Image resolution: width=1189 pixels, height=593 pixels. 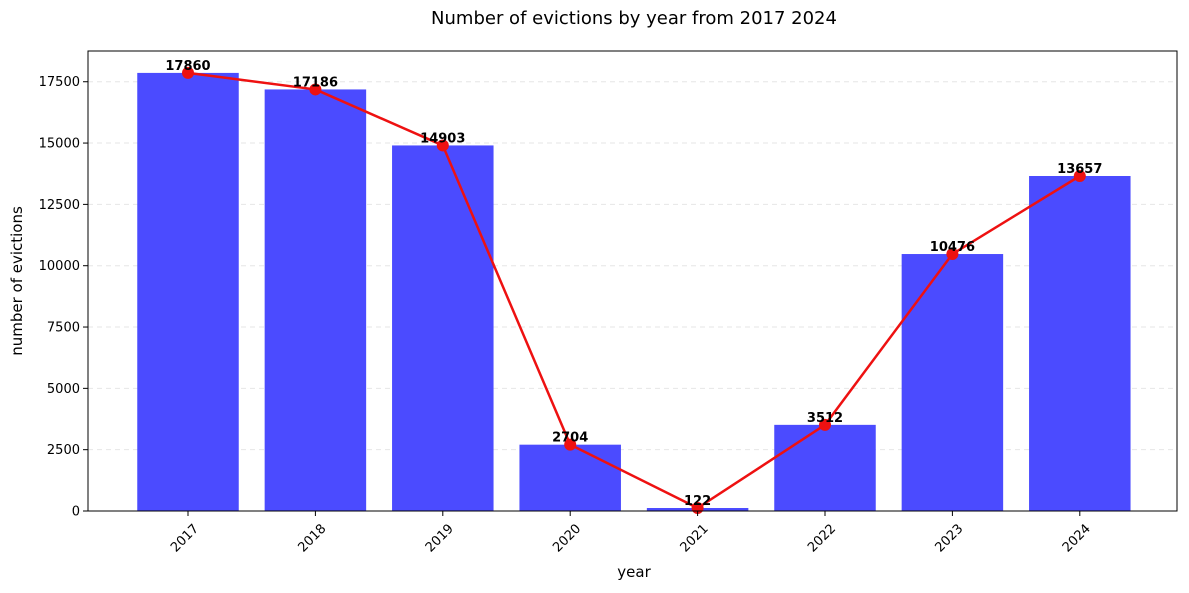 What do you see at coordinates (440, 538) in the screenshot?
I see `x-tick-label: 2019` at bounding box center [440, 538].